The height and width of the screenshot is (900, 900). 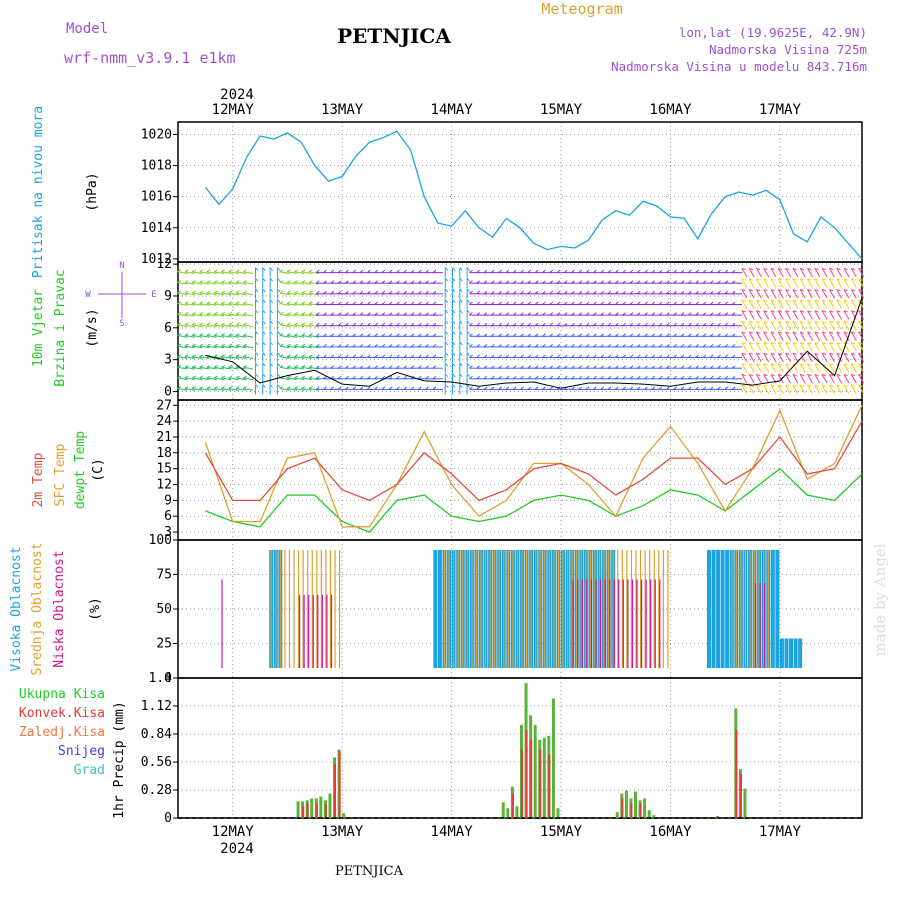 I want to click on precip-legend-item: Konvek.Kisa, so click(x=62, y=713).